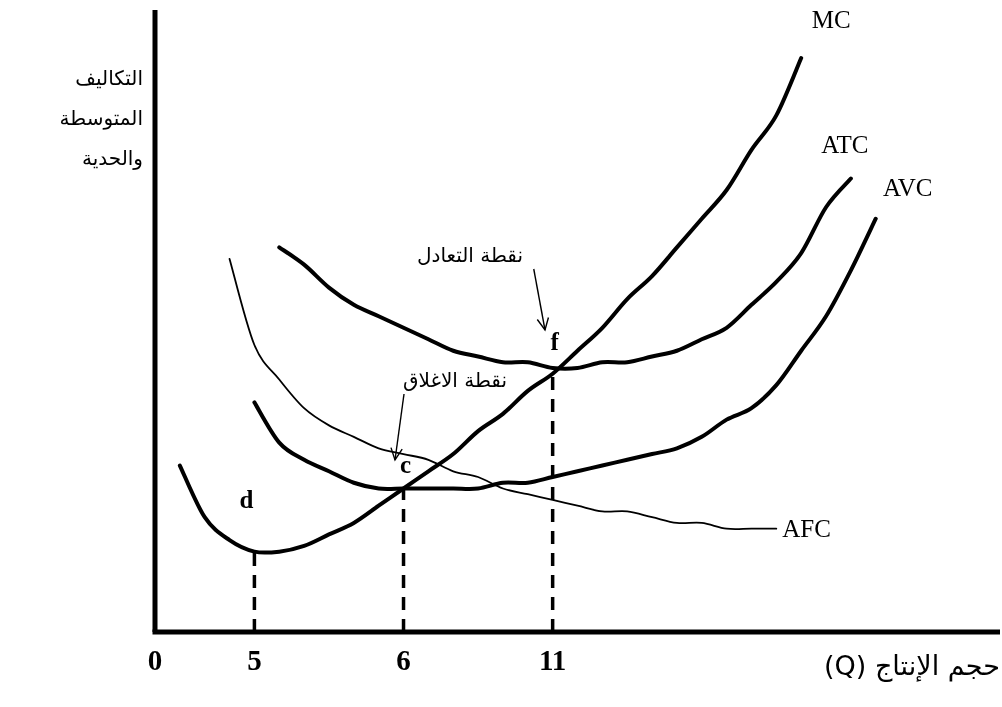 This screenshot has width=1002, height=707. What do you see at coordinates (831, 19) in the screenshot?
I see `series-label: MC` at bounding box center [831, 19].